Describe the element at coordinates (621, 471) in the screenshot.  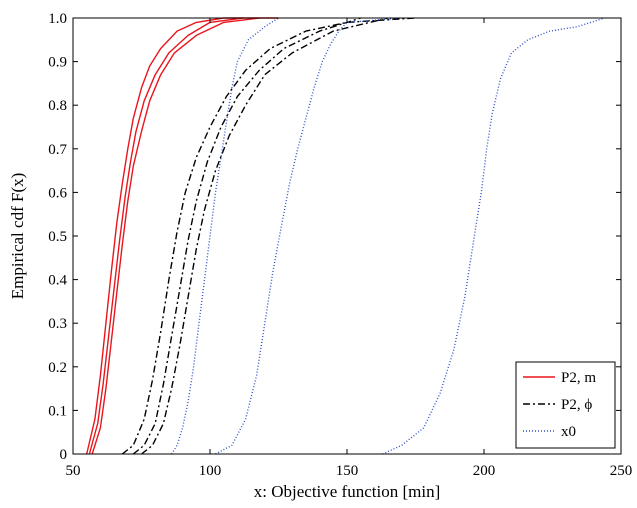
I see `x-tick-label: 250` at that location.